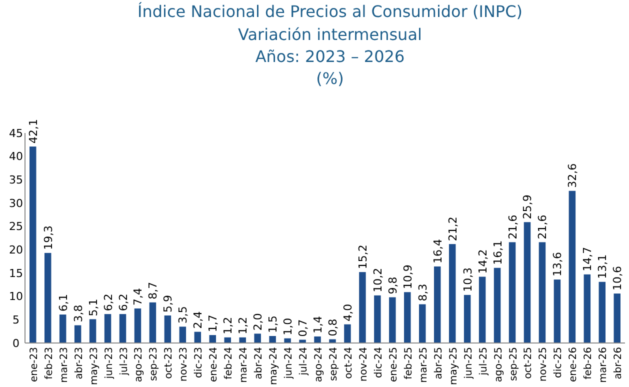  Describe the element at coordinates (16, 133) in the screenshot. I see `y-tick-label: 45` at that location.